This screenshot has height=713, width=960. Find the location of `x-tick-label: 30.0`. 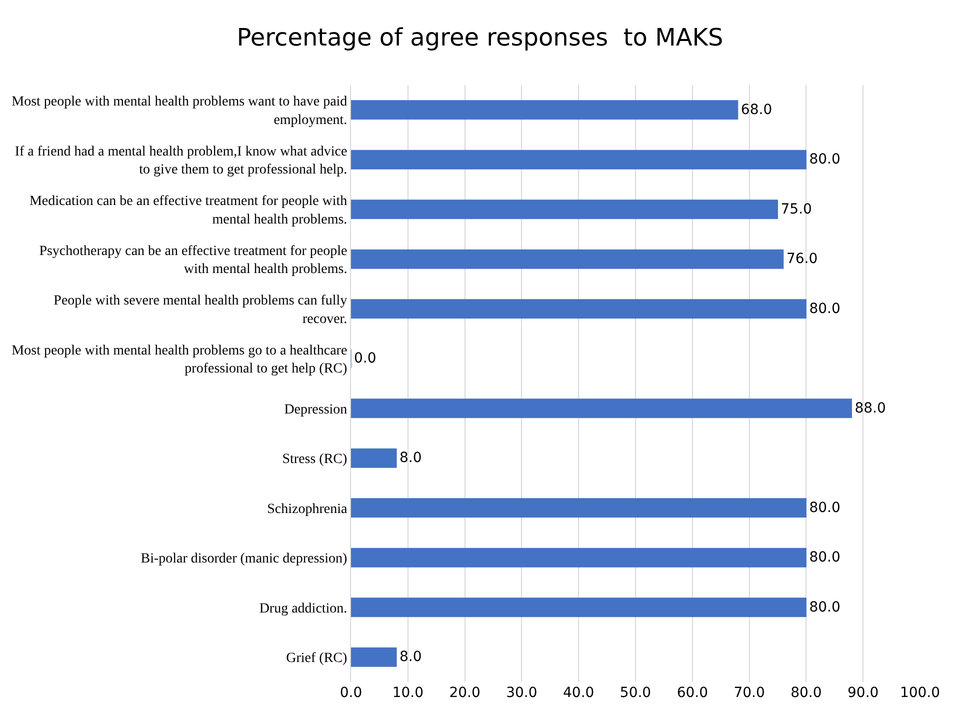

x-tick-label: 30.0 is located at coordinates (522, 693).